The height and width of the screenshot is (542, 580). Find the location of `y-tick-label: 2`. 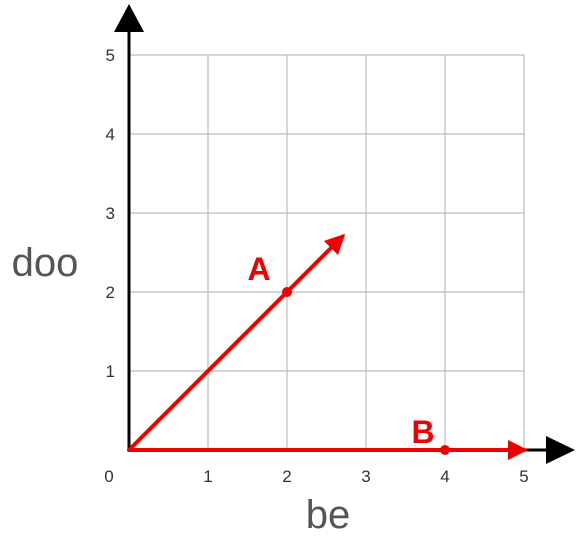

y-tick-label: 2 is located at coordinates (110, 292).